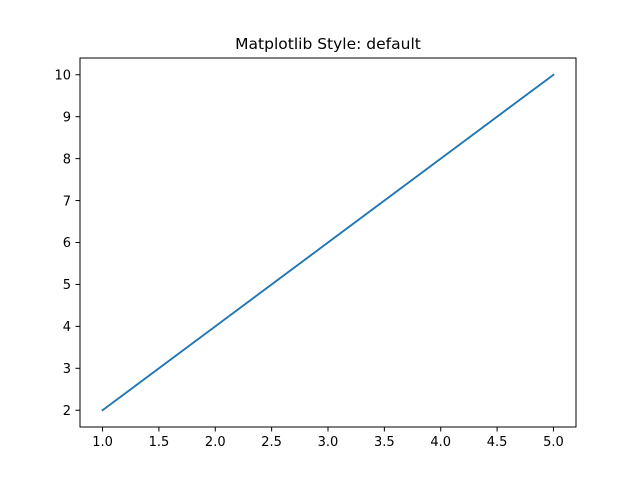 This screenshot has height=485, width=640. What do you see at coordinates (553, 442) in the screenshot?
I see `x-tick-label: 5.0` at bounding box center [553, 442].